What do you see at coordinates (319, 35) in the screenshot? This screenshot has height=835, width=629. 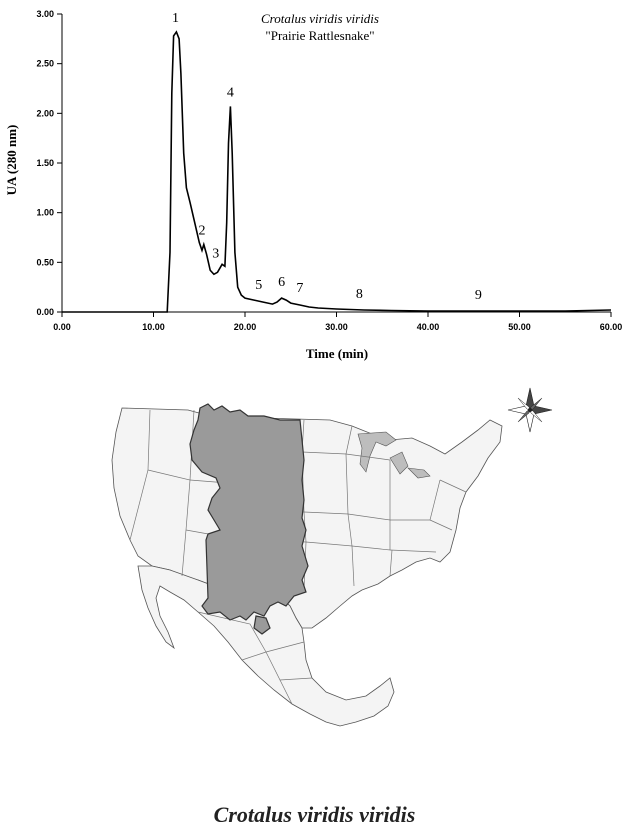 I see `chart-subtitle: "Prairie Rattlesnake"` at bounding box center [319, 35].